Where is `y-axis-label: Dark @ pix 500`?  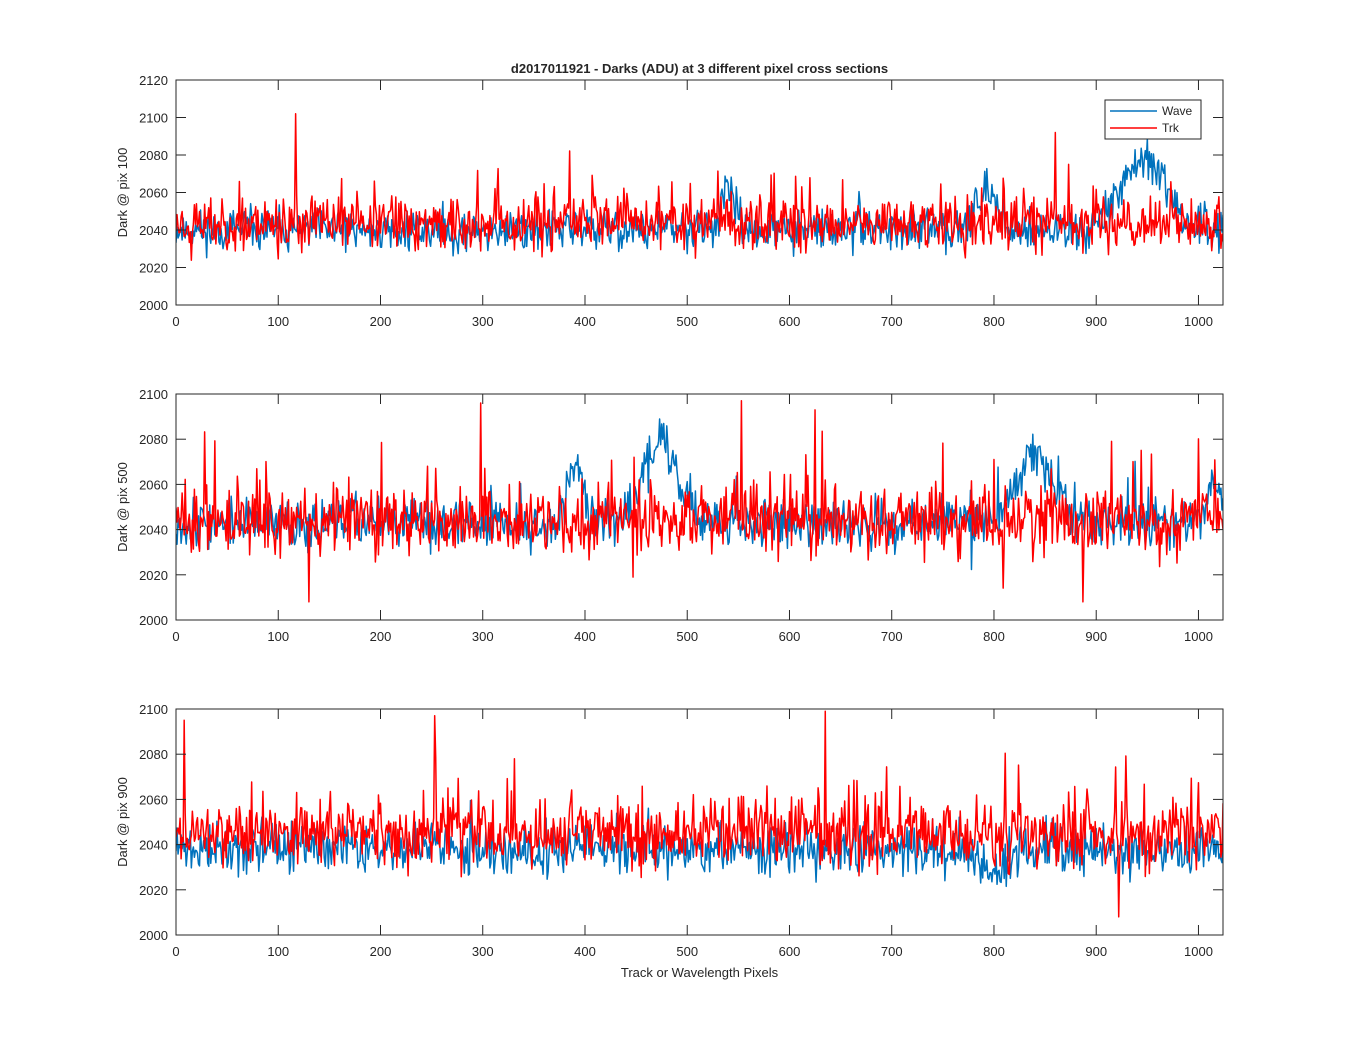
y-axis-label: Dark @ pix 500 is located at coordinates (122, 507).